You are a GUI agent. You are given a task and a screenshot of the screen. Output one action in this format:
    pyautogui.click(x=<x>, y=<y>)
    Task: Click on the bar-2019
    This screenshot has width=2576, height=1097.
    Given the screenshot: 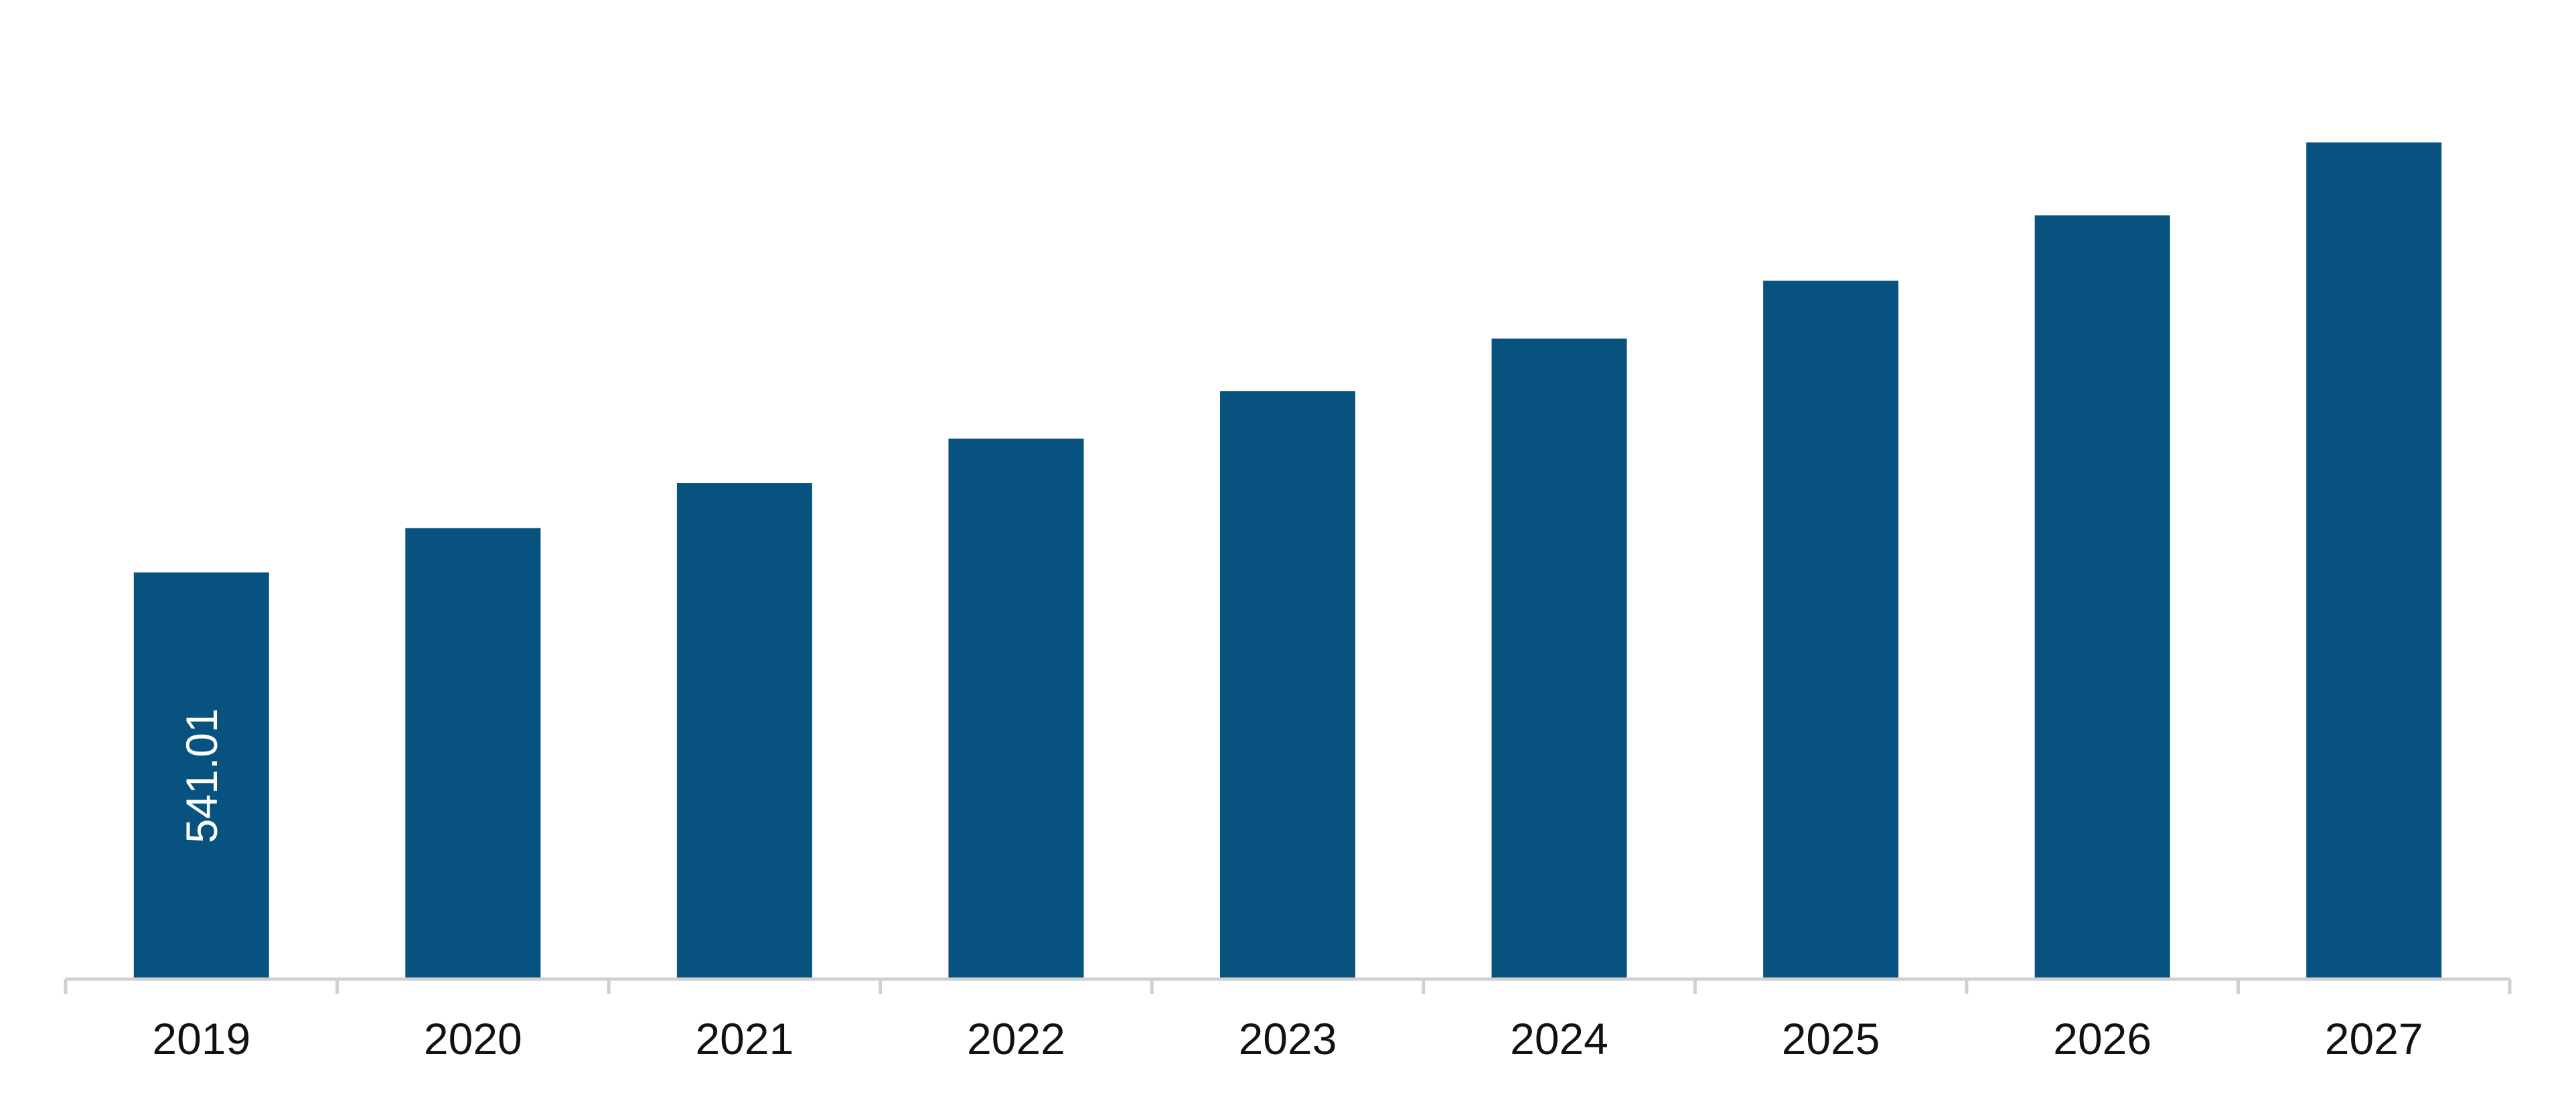 What is the action you would take?
    pyautogui.click(x=201, y=775)
    